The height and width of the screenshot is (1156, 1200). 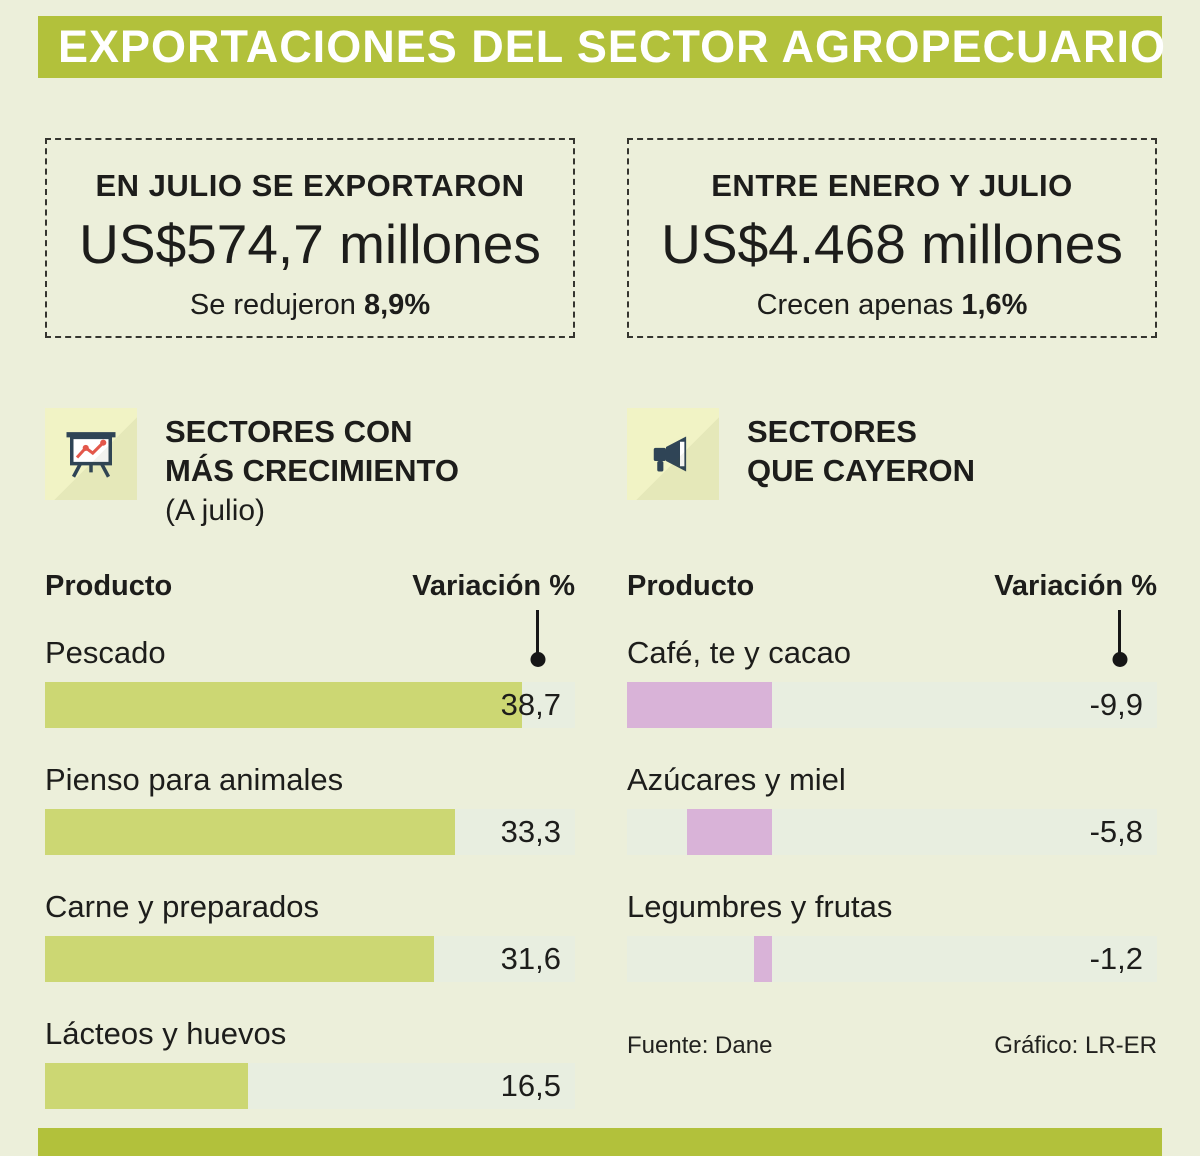 I want to click on table-row: Café, te y cacao -9,9, so click(x=892, y=681).